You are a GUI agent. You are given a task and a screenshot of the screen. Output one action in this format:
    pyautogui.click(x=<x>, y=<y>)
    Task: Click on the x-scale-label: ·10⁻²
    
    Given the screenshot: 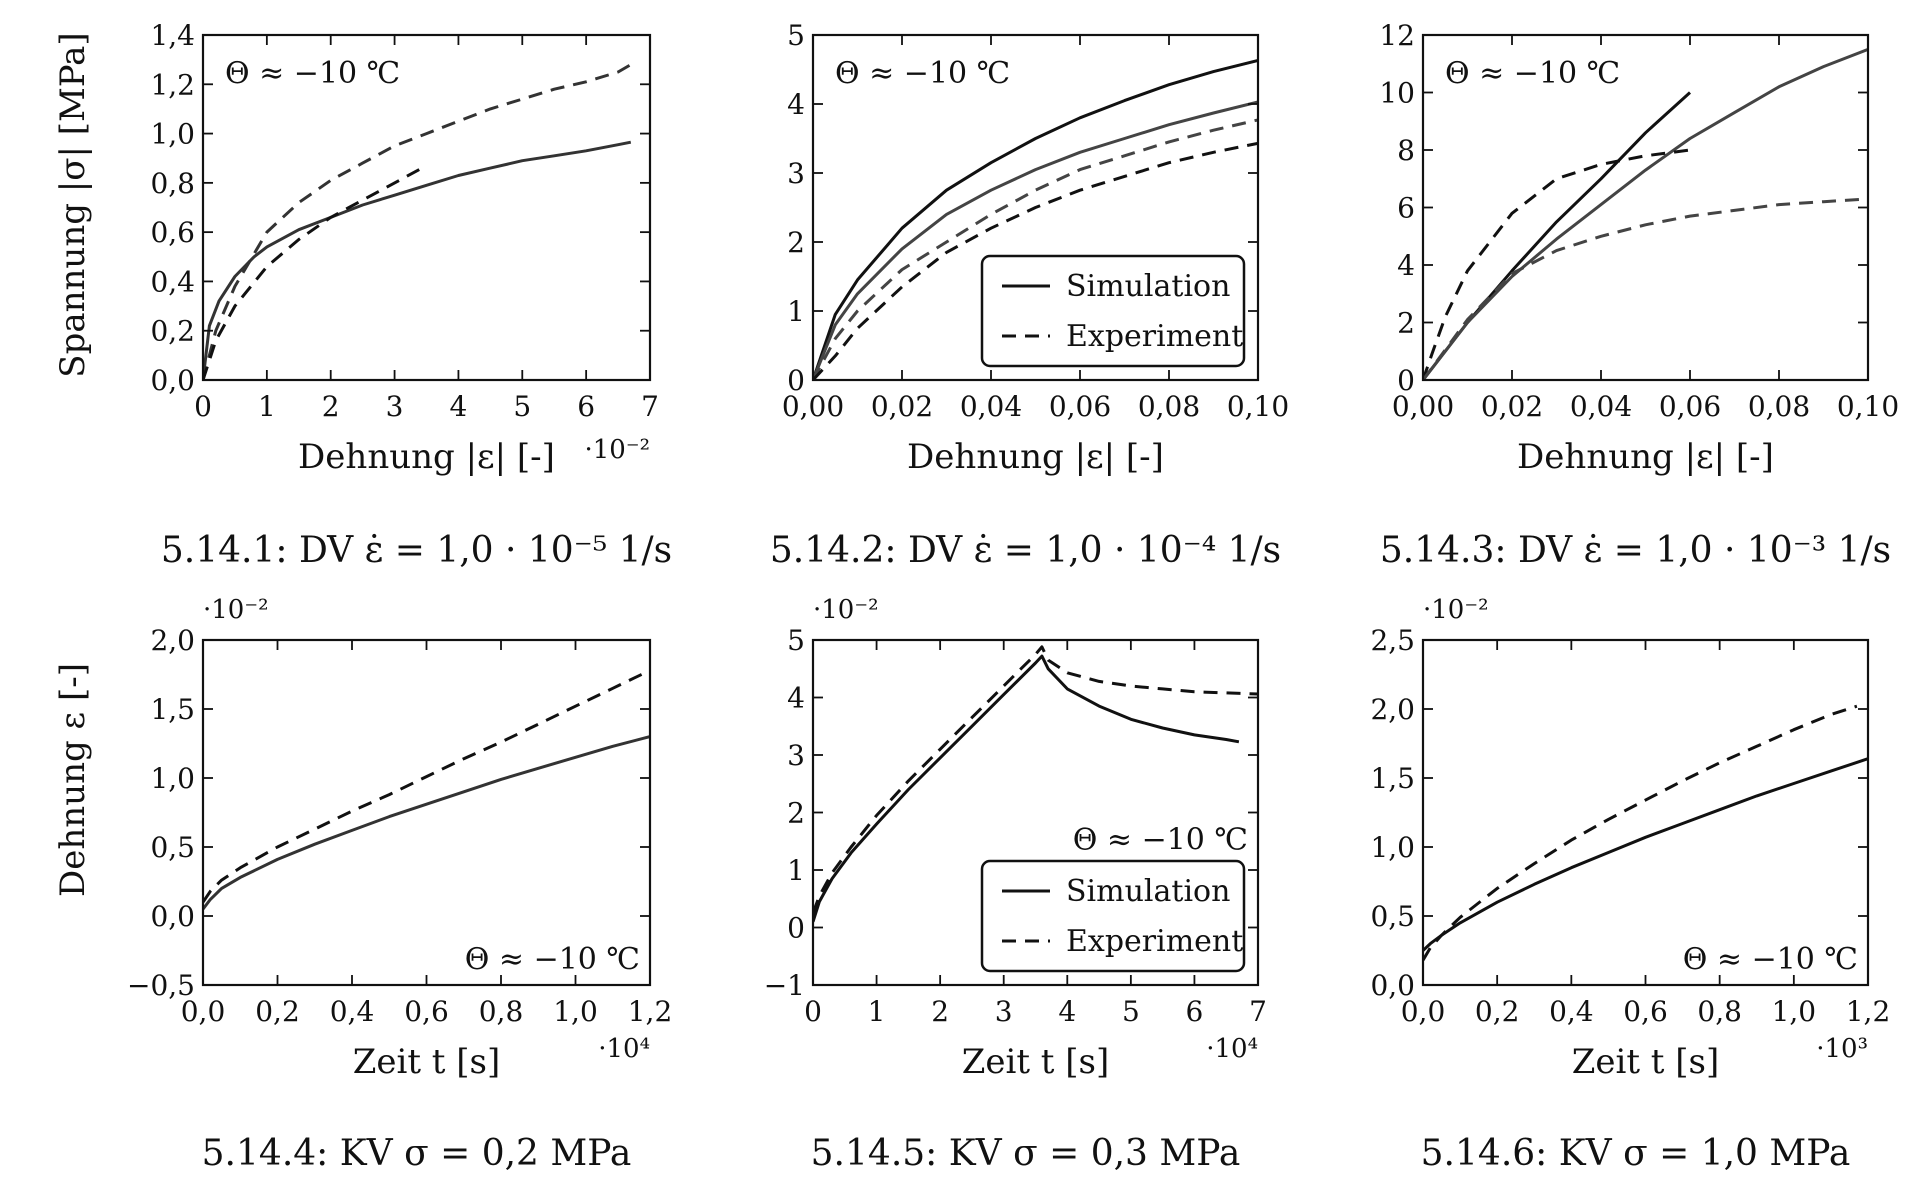 What is the action you would take?
    pyautogui.click(x=618, y=450)
    